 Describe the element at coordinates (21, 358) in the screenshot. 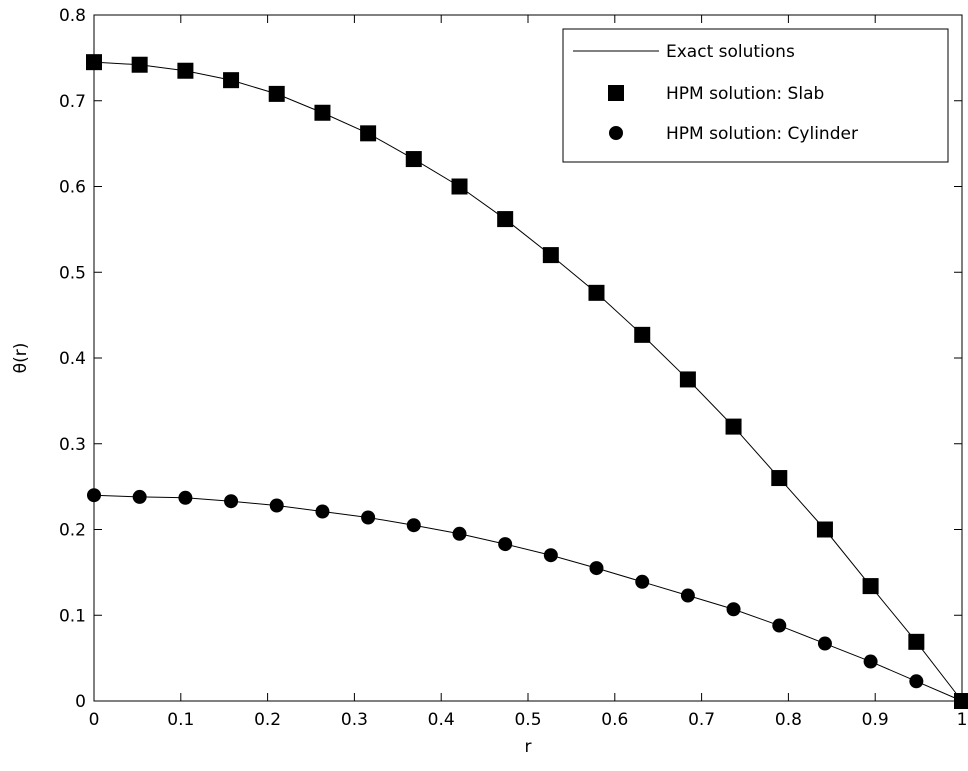

I see `y-axis-label: θ(r)` at that location.